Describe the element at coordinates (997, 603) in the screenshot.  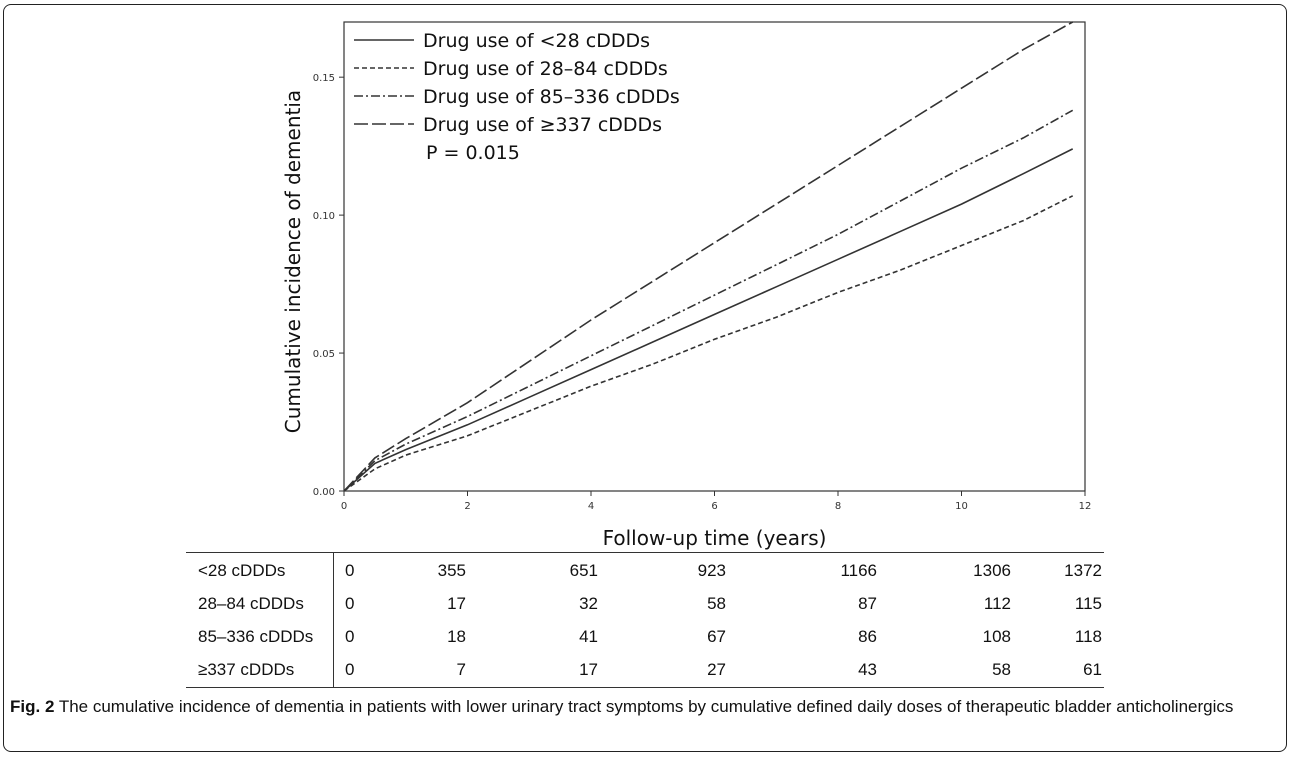
I see `risk-cell: 112` at that location.